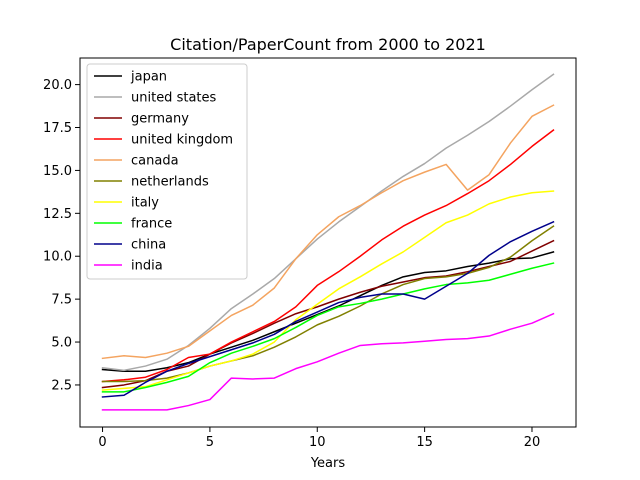 The width and height of the screenshot is (640, 480). I want to click on legend-label-united-kingdom: united kingdom, so click(182, 140).